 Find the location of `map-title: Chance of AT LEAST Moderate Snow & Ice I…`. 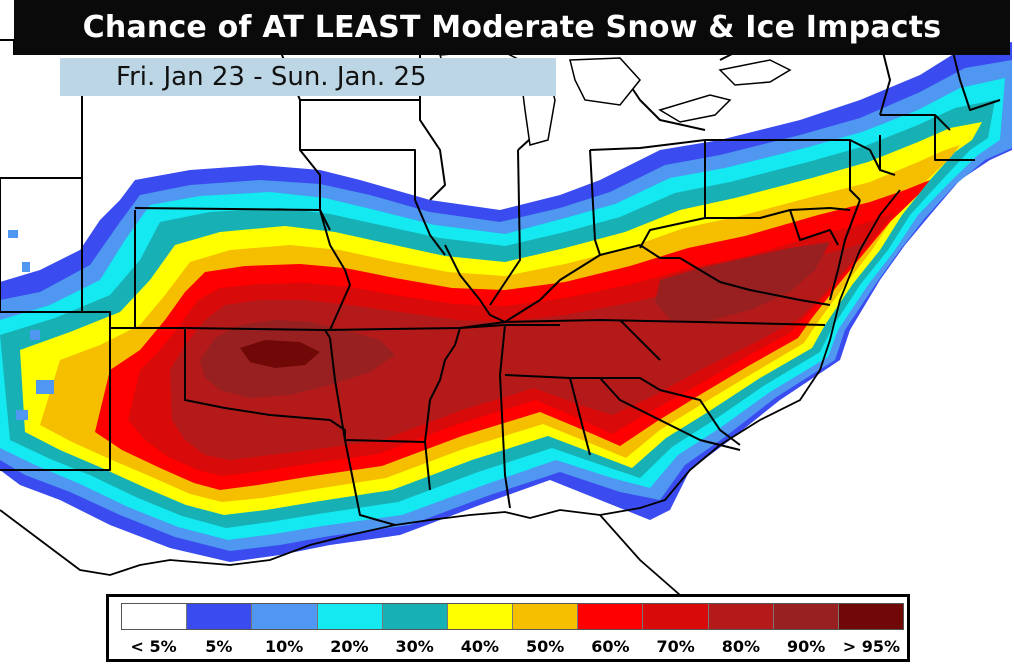

map-title: Chance of AT LEAST Moderate Snow & Ice I… is located at coordinates (512, 27).